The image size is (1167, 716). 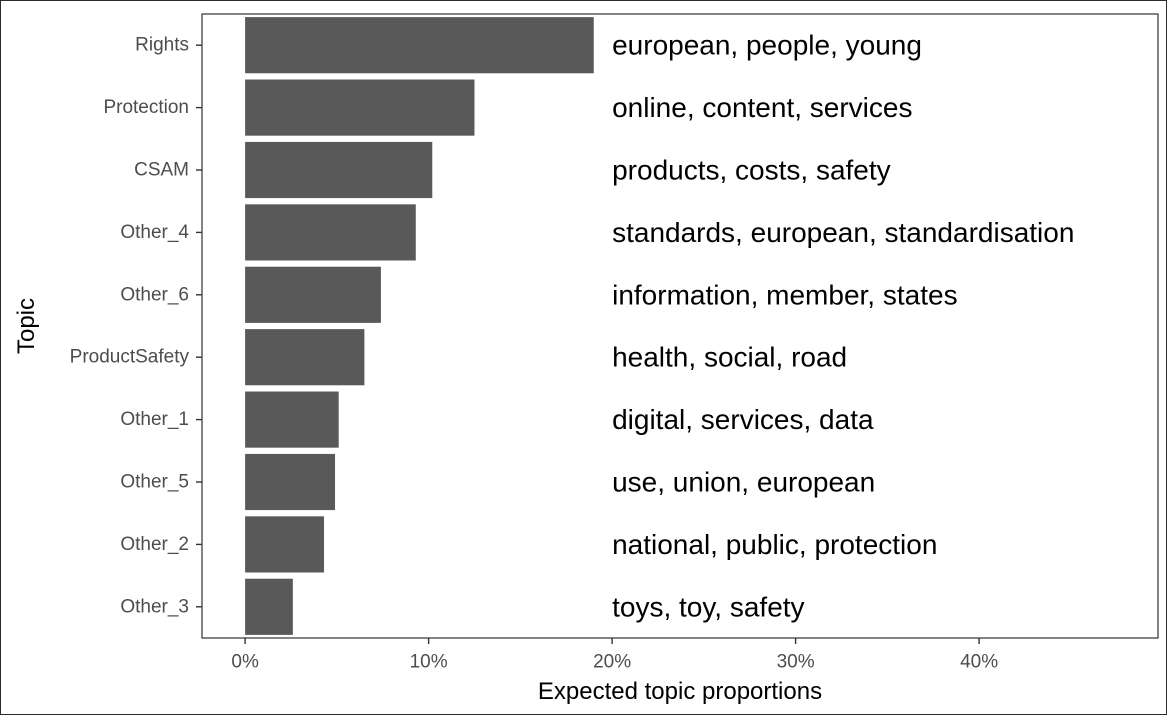 I want to click on y-tick-label: Other_4, so click(x=154, y=232).